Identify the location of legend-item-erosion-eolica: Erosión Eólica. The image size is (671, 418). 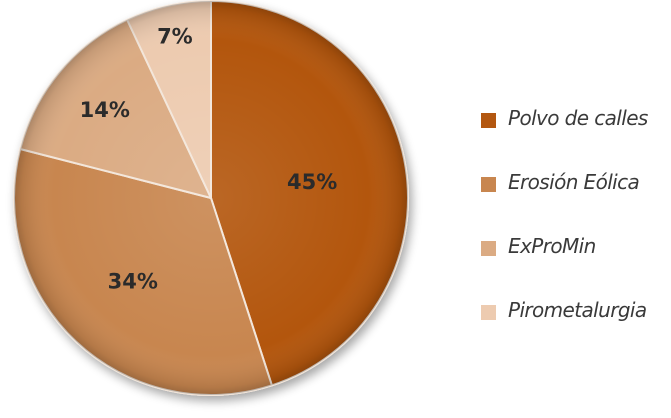
(576, 184).